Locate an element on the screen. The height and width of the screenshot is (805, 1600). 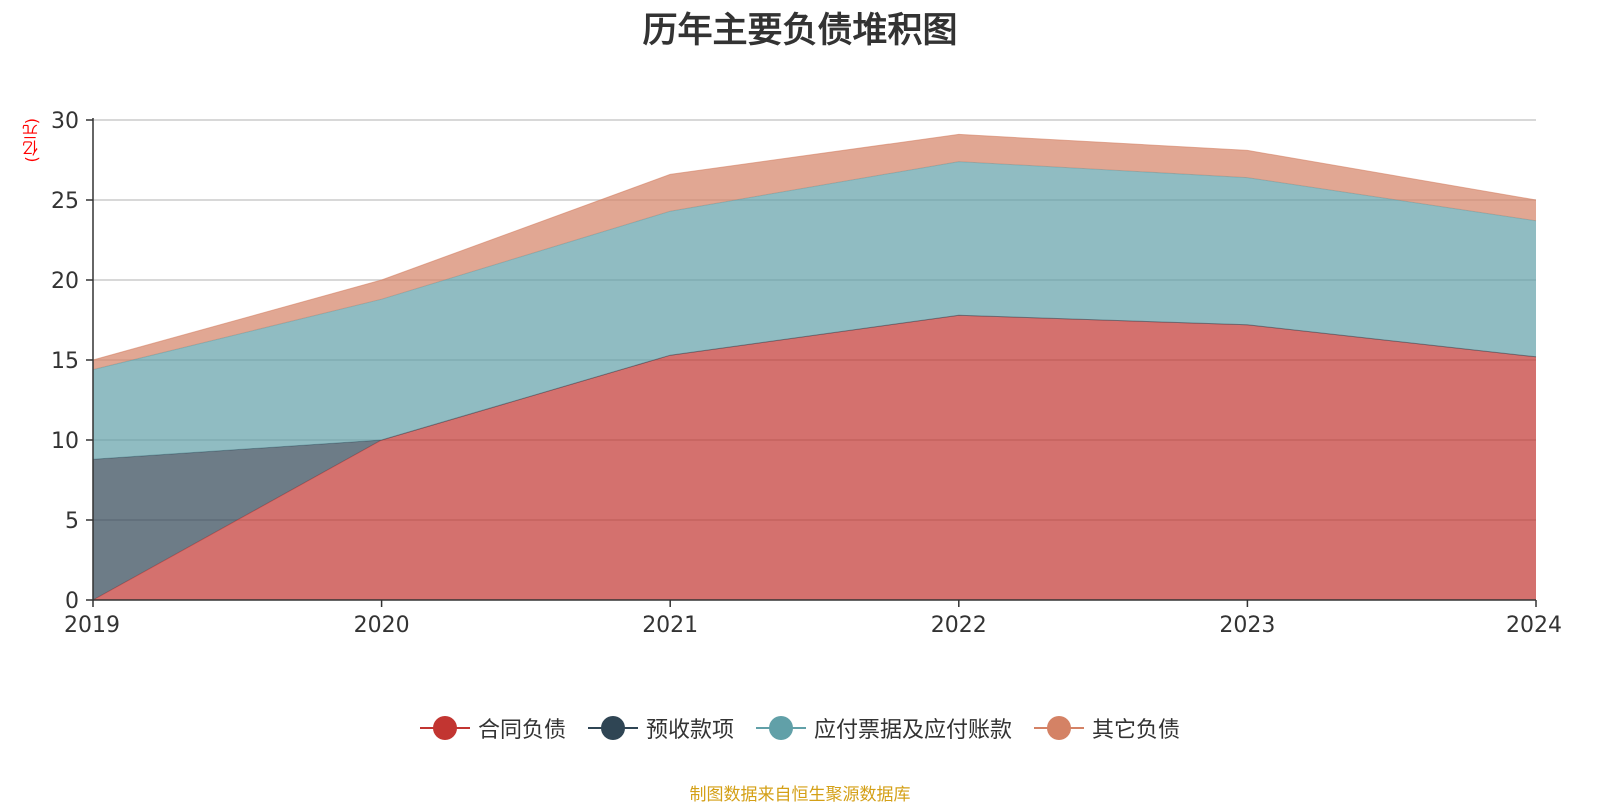
y-tick-label: 10 is located at coordinates (65, 441).